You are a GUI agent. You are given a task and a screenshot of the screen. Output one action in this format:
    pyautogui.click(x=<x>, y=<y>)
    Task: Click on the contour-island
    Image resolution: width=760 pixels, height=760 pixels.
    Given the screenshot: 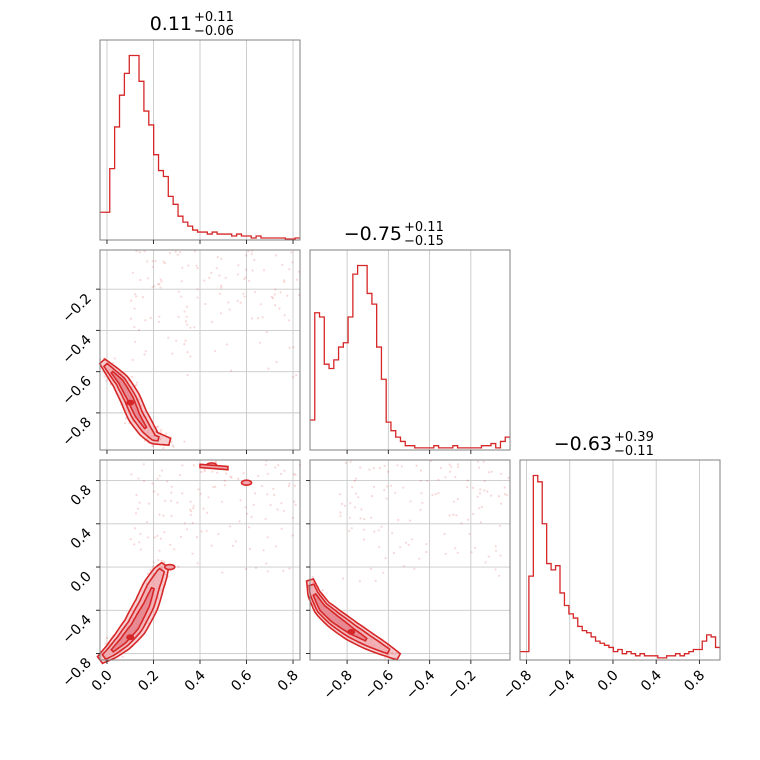 What is the action you would take?
    pyautogui.click(x=214, y=467)
    